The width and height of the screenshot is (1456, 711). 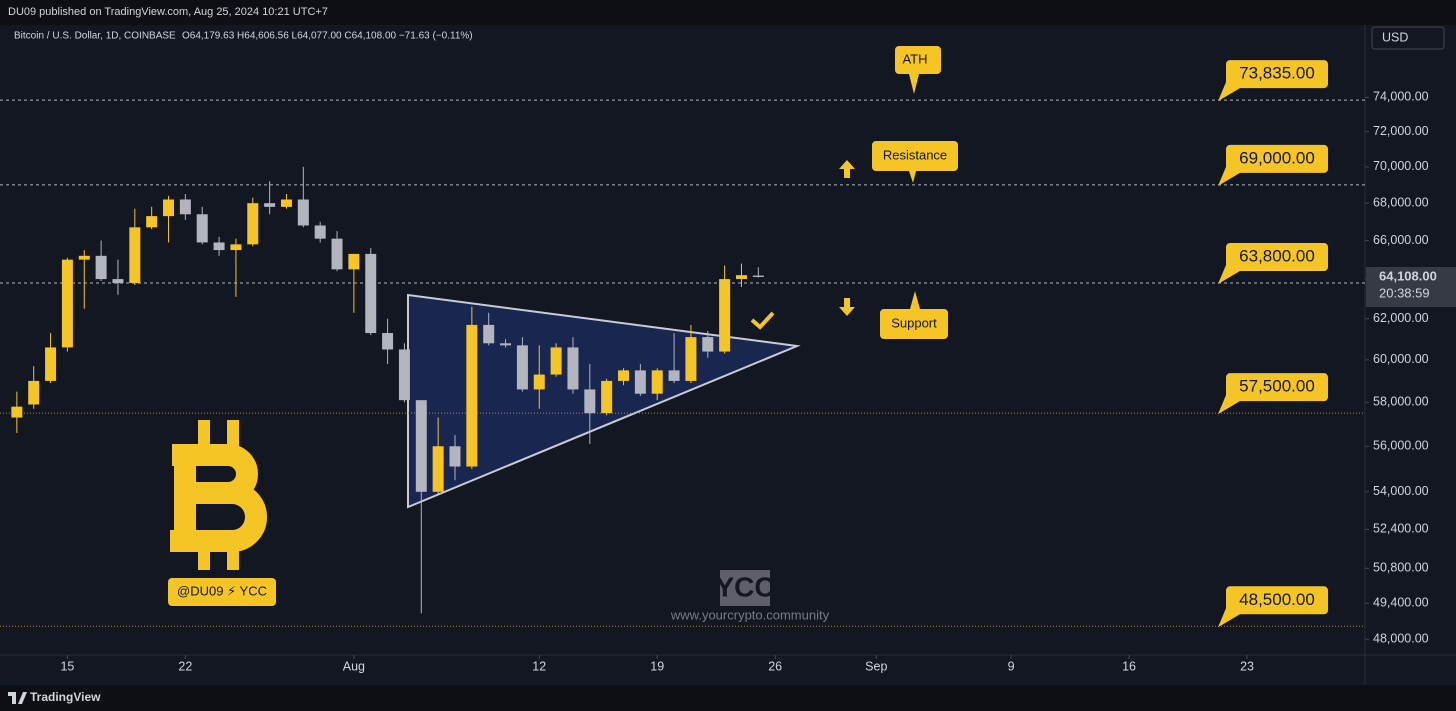 What do you see at coordinates (762, 320) in the screenshot?
I see `check-mark` at bounding box center [762, 320].